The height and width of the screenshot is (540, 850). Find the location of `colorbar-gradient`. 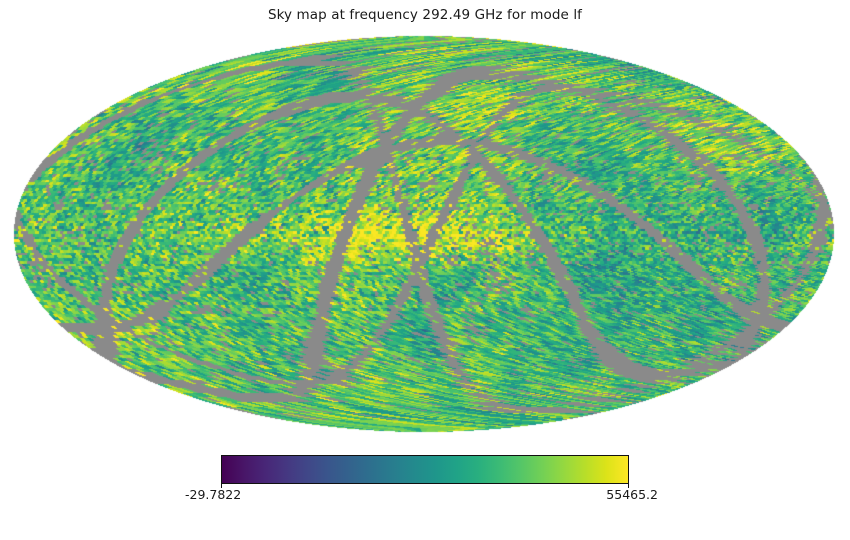

colorbar-gradient is located at coordinates (425, 469).